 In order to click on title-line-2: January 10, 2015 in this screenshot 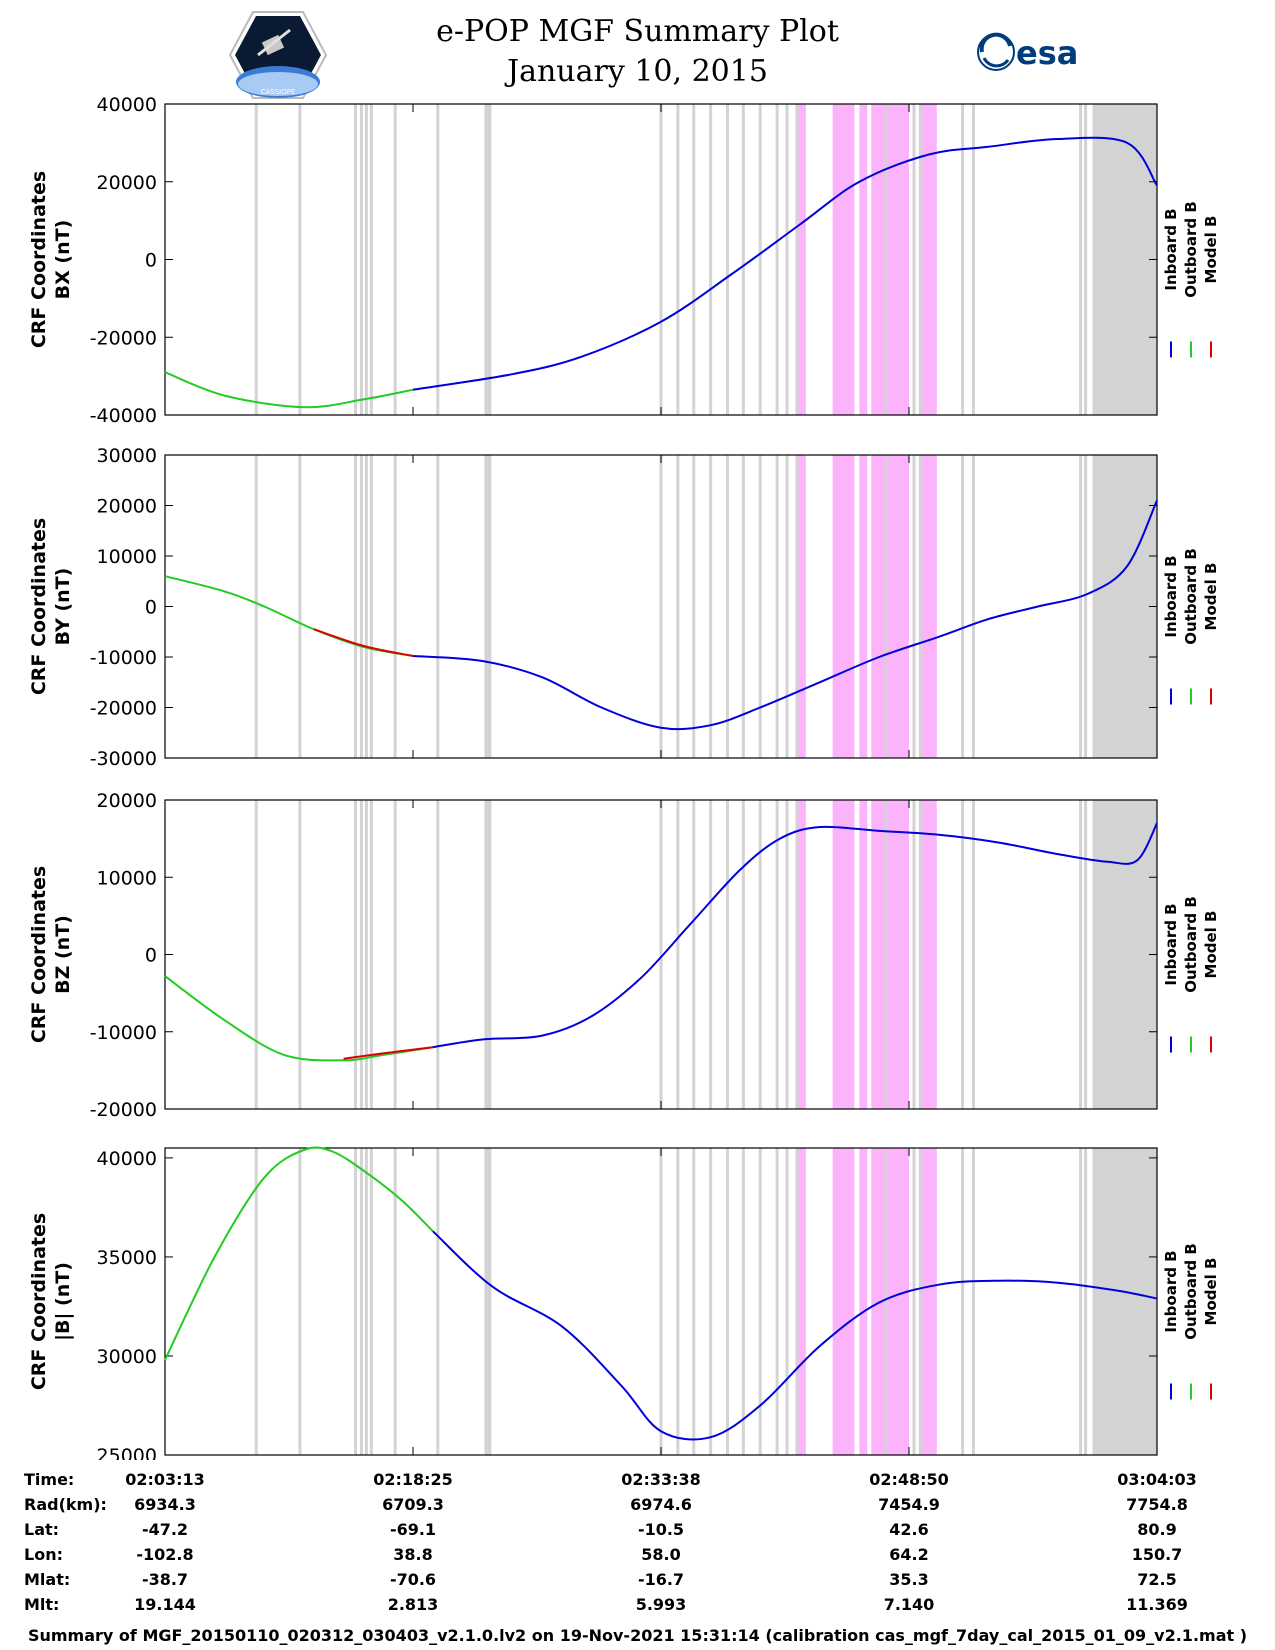, I will do `click(637, 71)`.